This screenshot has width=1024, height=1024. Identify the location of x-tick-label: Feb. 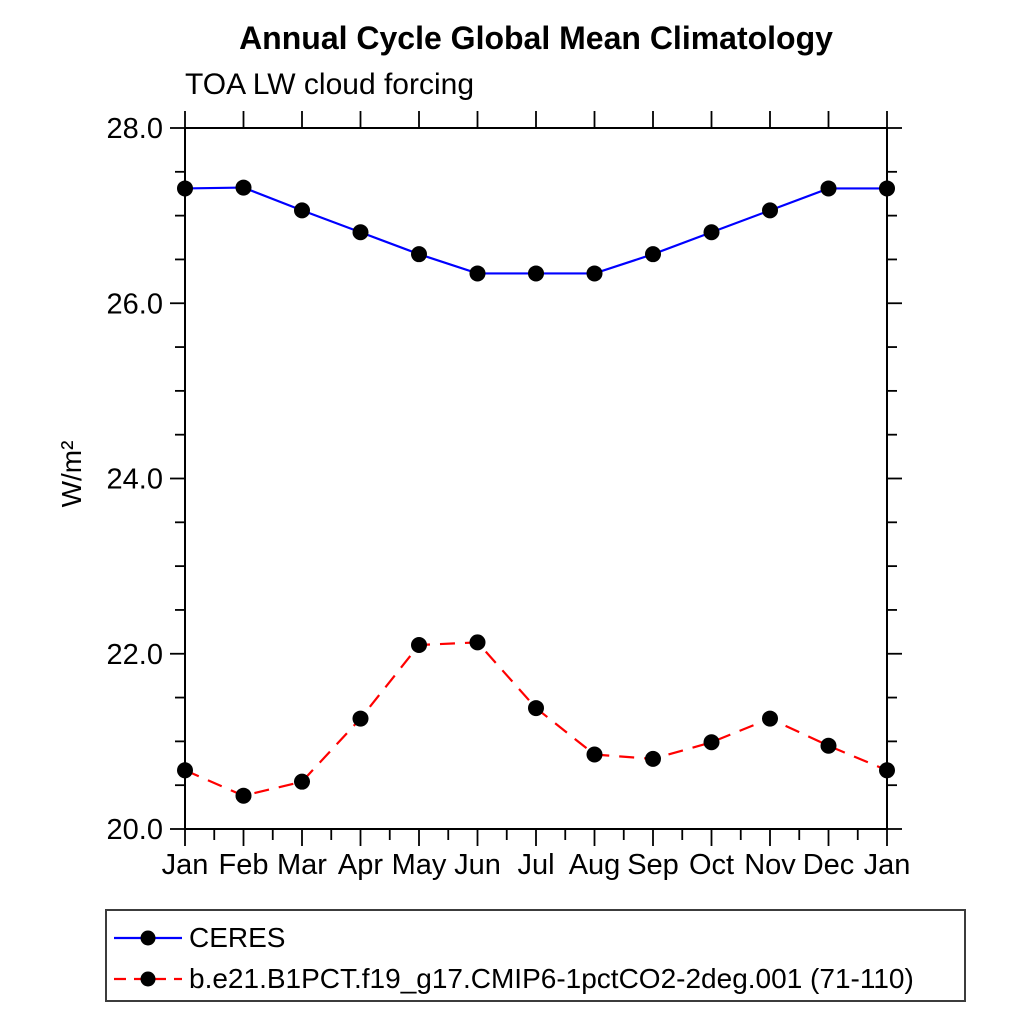
(244, 865).